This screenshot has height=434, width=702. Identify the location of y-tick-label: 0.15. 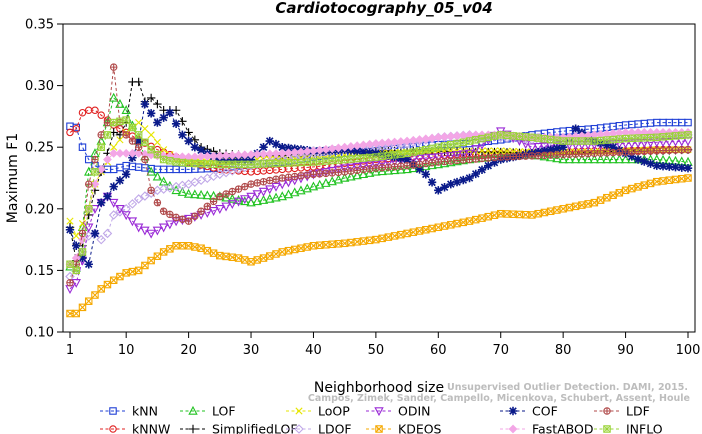
(39, 271).